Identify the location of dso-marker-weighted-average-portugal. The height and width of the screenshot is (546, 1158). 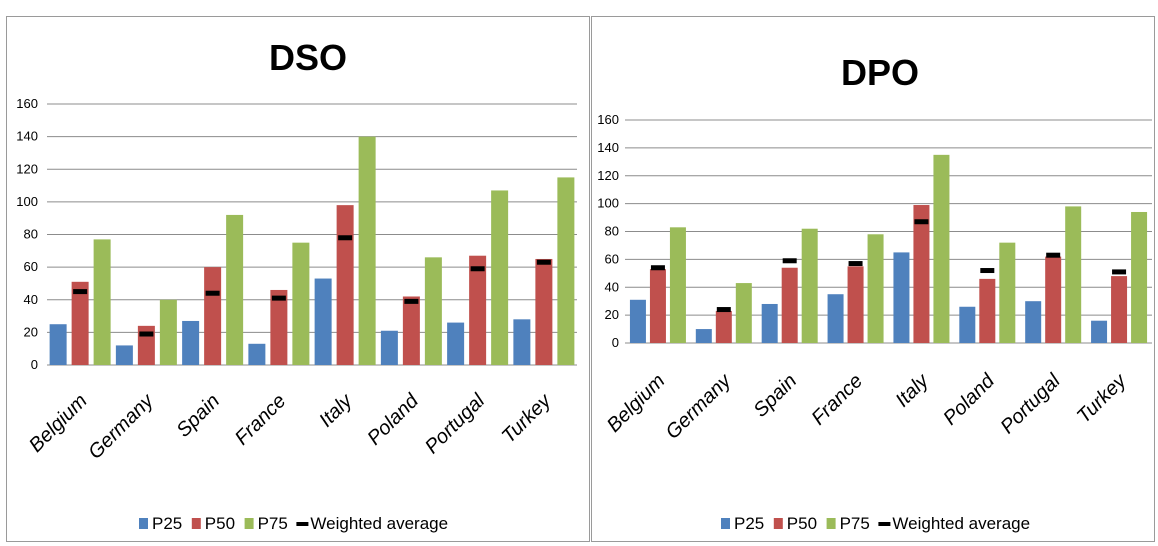
(477, 269).